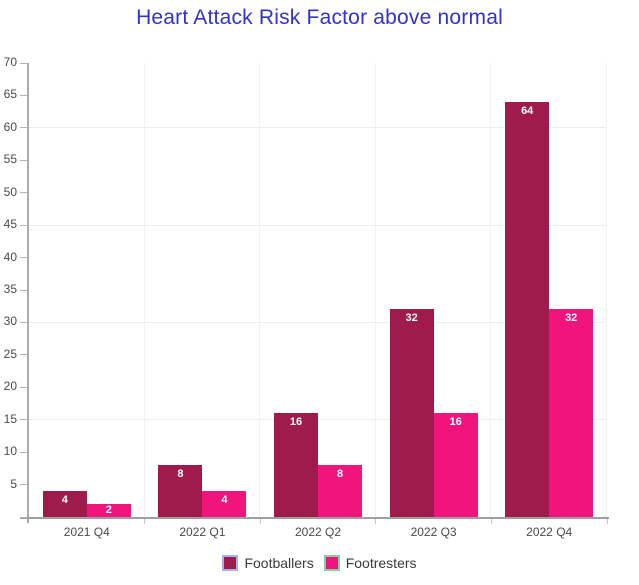  What do you see at coordinates (279, 563) in the screenshot?
I see `legend-label-footballers: Footballers` at bounding box center [279, 563].